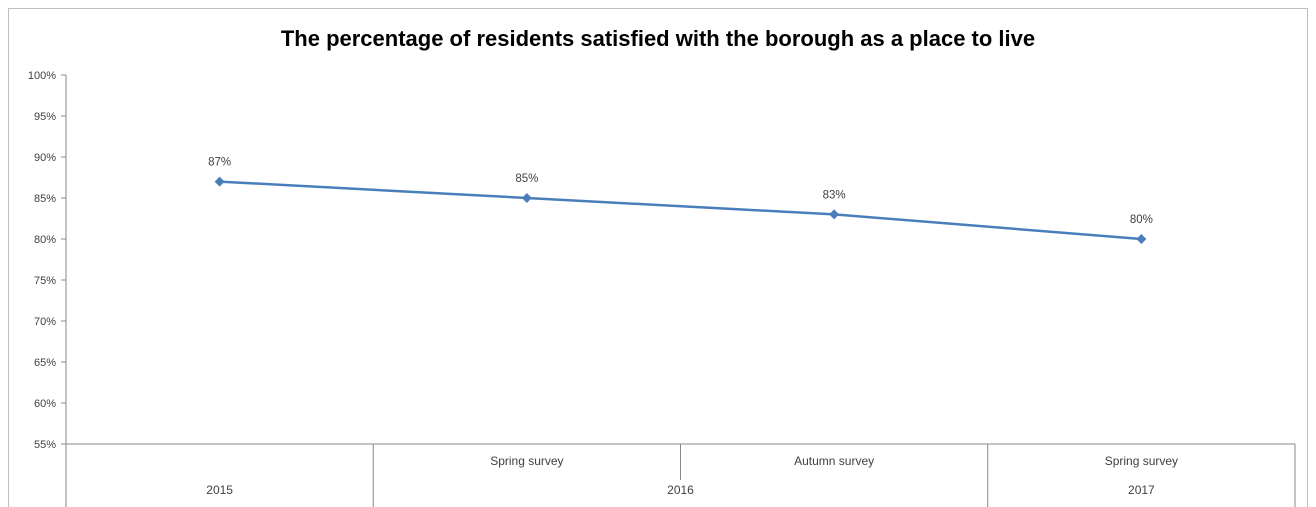 The height and width of the screenshot is (507, 1316). What do you see at coordinates (45, 322) in the screenshot?
I see `y-tick-label: 70%` at bounding box center [45, 322].